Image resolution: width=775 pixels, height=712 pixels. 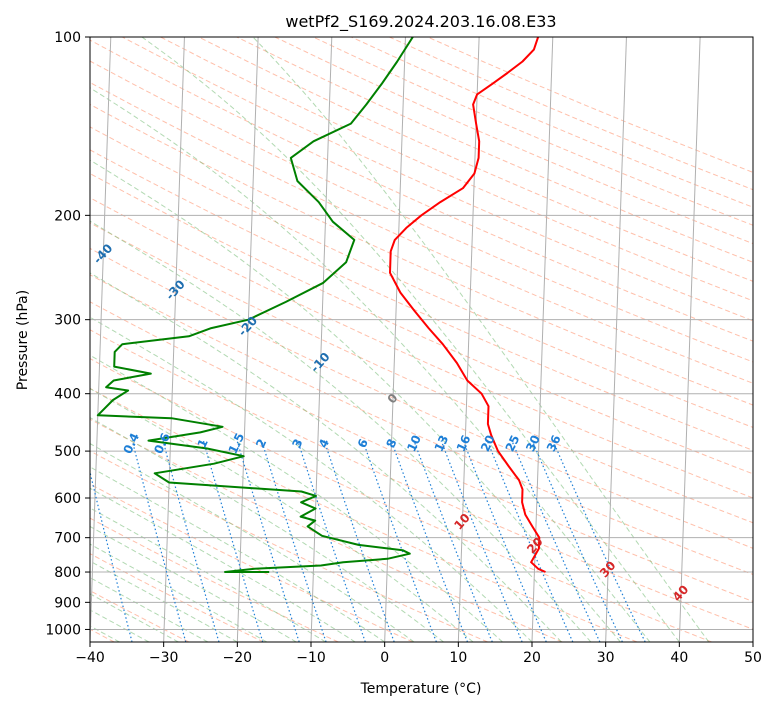 I want to click on x-tick-label: 40, so click(x=679, y=658).